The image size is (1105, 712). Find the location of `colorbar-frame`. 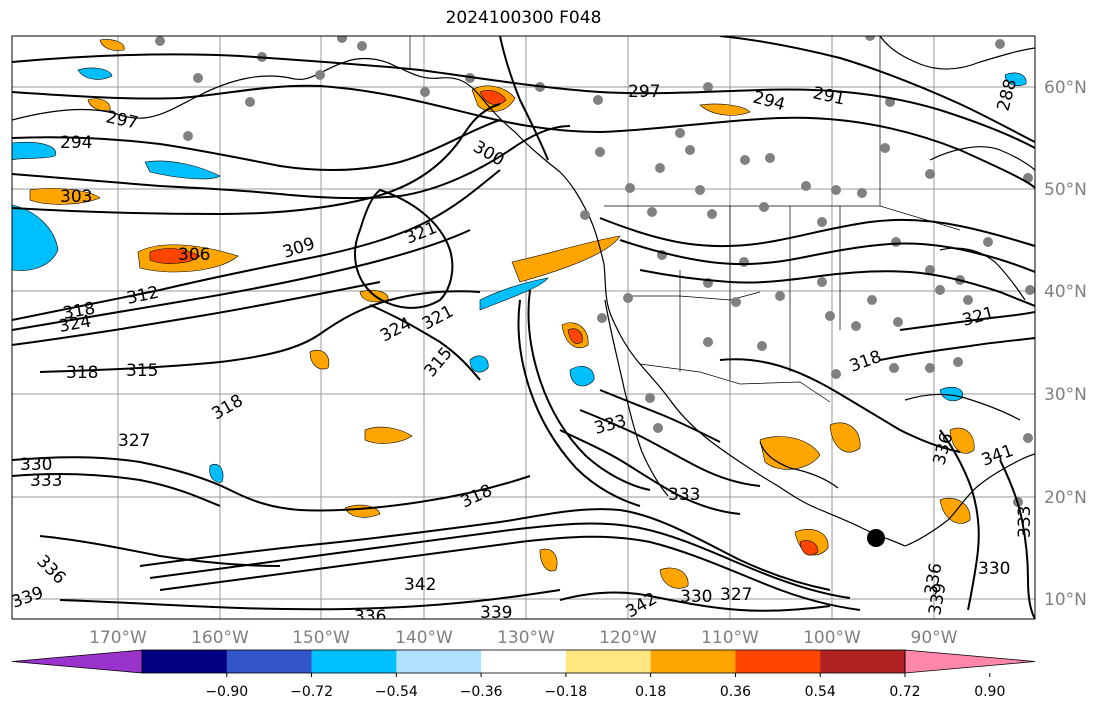

colorbar-frame is located at coordinates (523, 661).